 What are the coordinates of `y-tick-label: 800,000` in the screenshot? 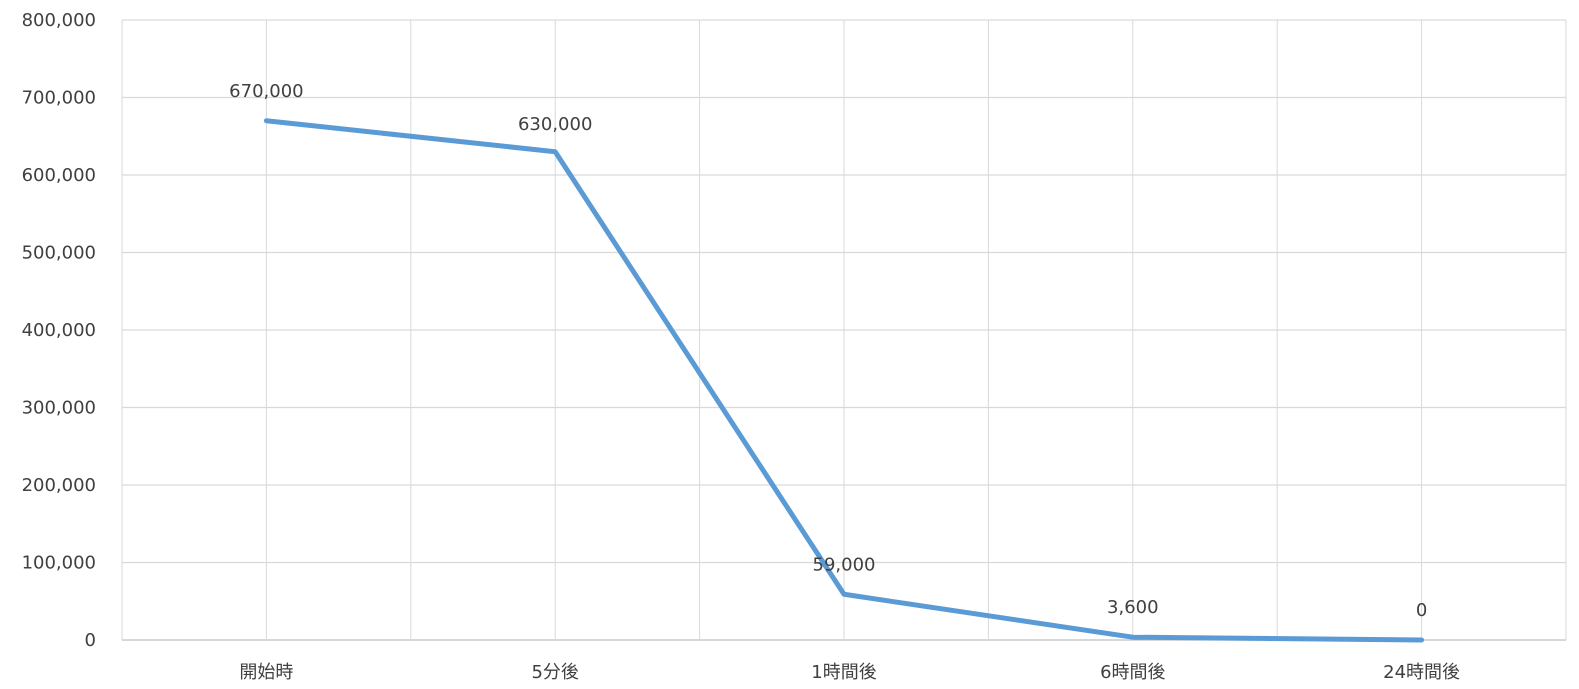 It's located at (59, 20).